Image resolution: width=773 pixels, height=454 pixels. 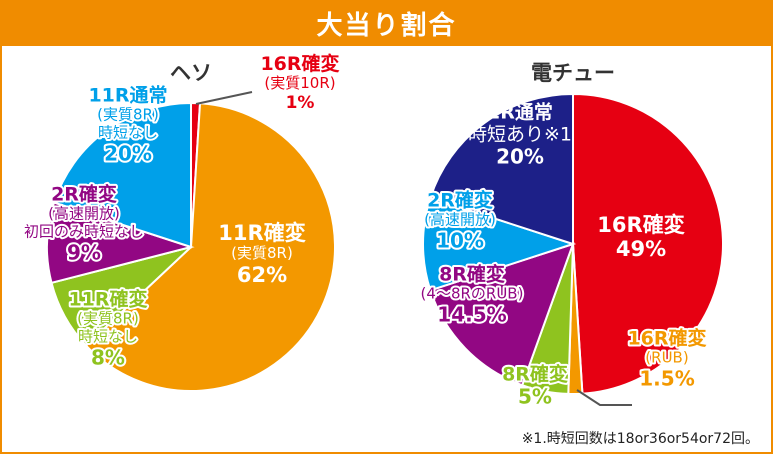 I want to click on slice-label-line: 2R通常, so click(x=520, y=112).